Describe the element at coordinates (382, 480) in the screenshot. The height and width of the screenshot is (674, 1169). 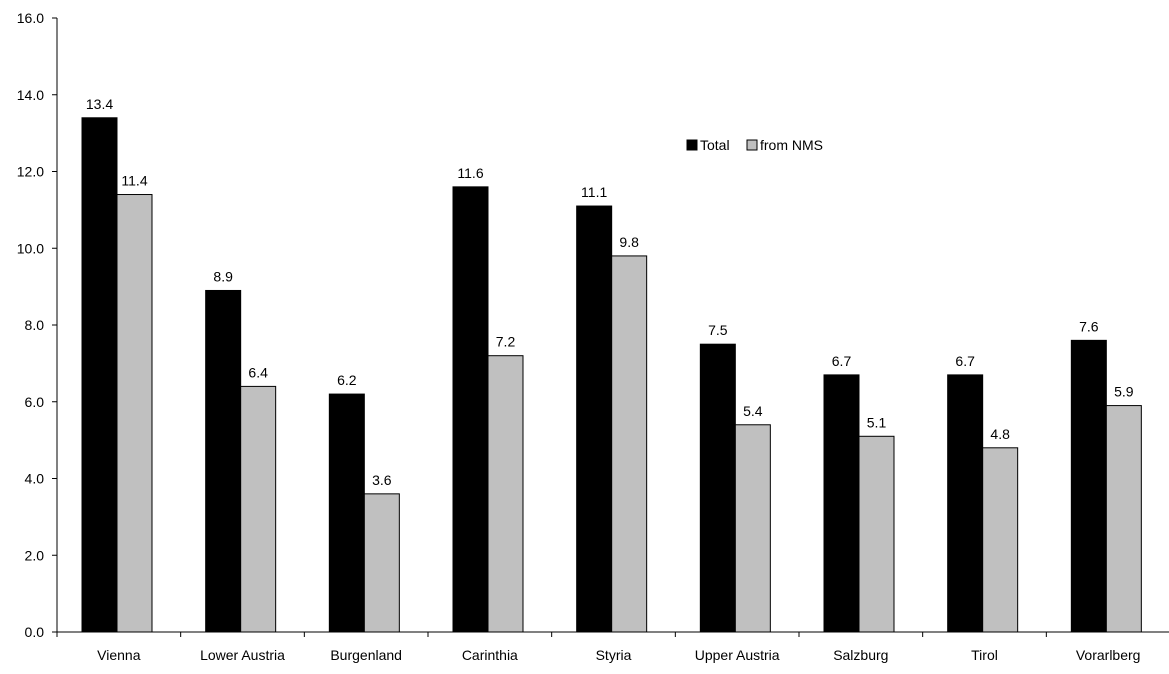
I see `bar-label-from-nms: 3.6` at that location.